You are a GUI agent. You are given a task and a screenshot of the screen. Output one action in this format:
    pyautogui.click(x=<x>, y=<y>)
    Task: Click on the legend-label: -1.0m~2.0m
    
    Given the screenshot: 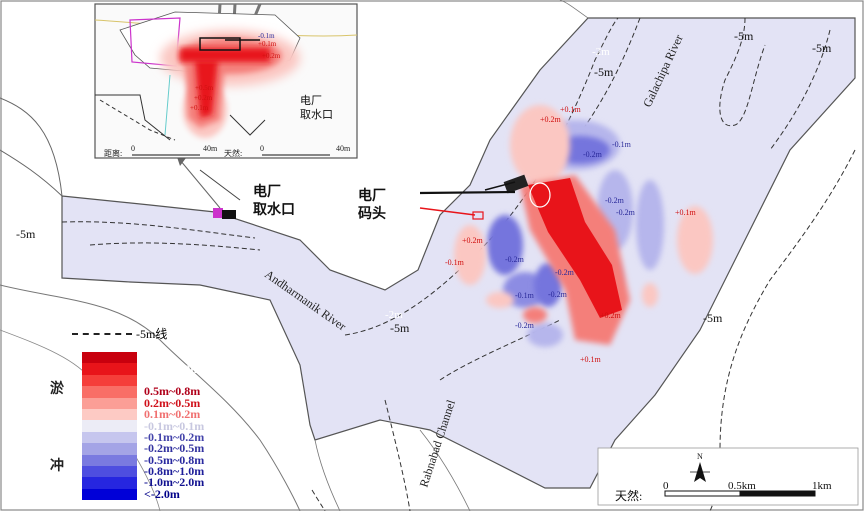 What is the action you would take?
    pyautogui.click(x=174, y=482)
    